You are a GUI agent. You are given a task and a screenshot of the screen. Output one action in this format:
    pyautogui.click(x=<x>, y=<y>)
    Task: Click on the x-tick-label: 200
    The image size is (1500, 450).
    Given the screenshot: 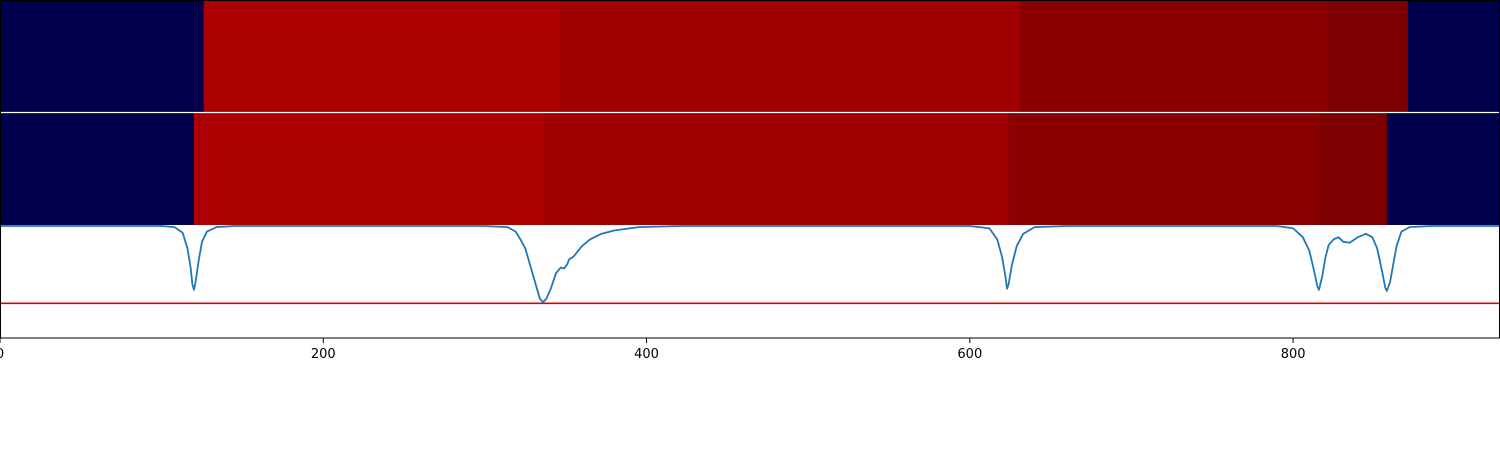 What is the action you would take?
    pyautogui.click(x=323, y=354)
    